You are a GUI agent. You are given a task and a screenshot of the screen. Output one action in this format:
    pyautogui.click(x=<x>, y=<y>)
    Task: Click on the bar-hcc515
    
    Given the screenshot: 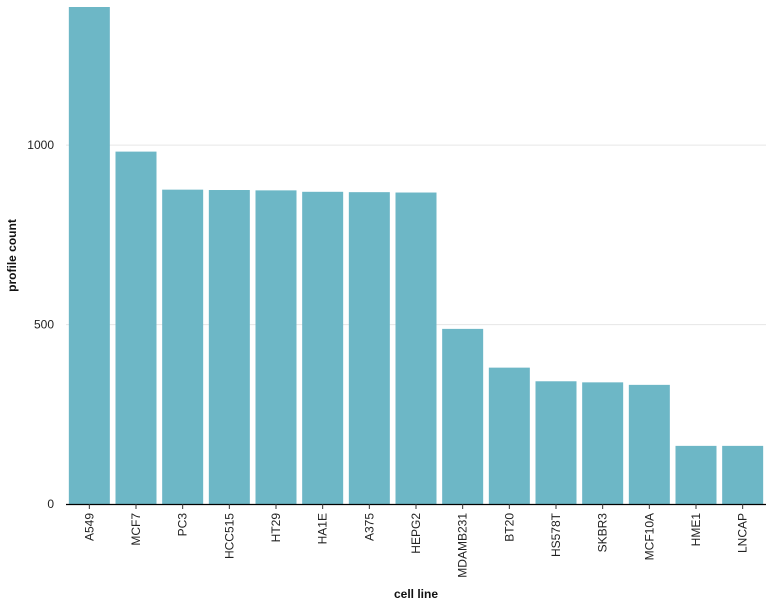 What is the action you would take?
    pyautogui.click(x=229, y=347)
    